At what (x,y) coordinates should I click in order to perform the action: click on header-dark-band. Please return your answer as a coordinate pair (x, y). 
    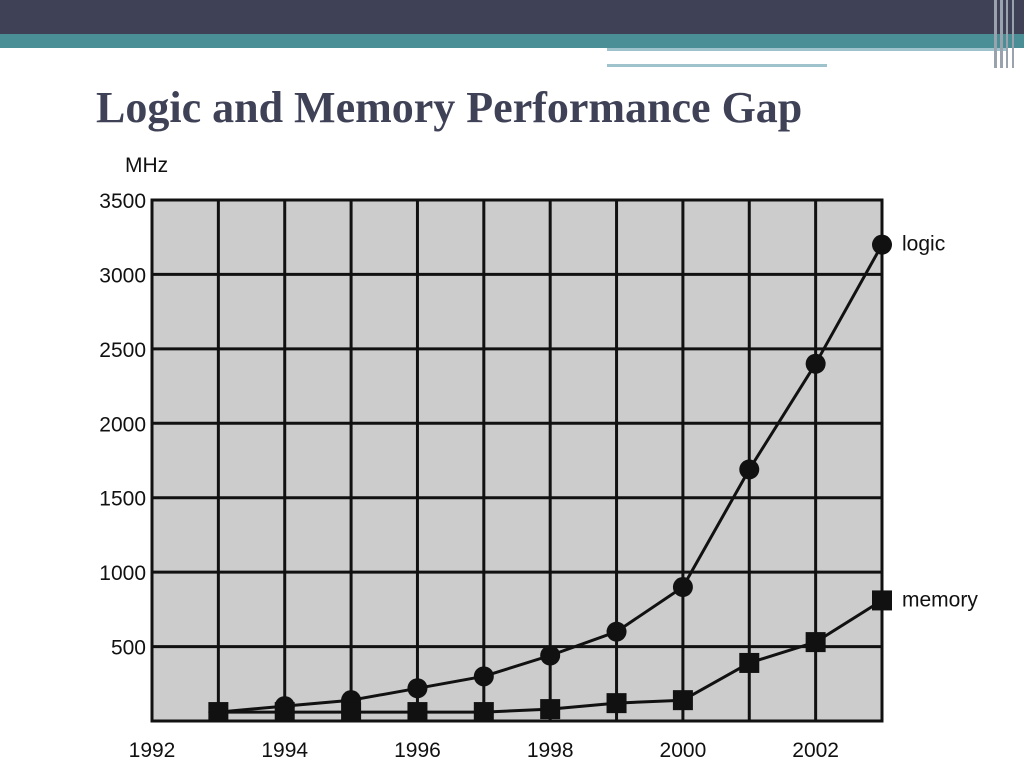
    Looking at the image, I should click on (512, 17).